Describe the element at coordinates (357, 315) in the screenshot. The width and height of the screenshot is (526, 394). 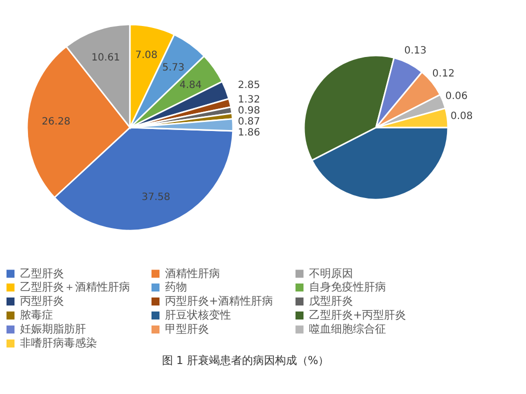
I see `legend-label: 乙型肝炎+丙型肝炎` at that location.